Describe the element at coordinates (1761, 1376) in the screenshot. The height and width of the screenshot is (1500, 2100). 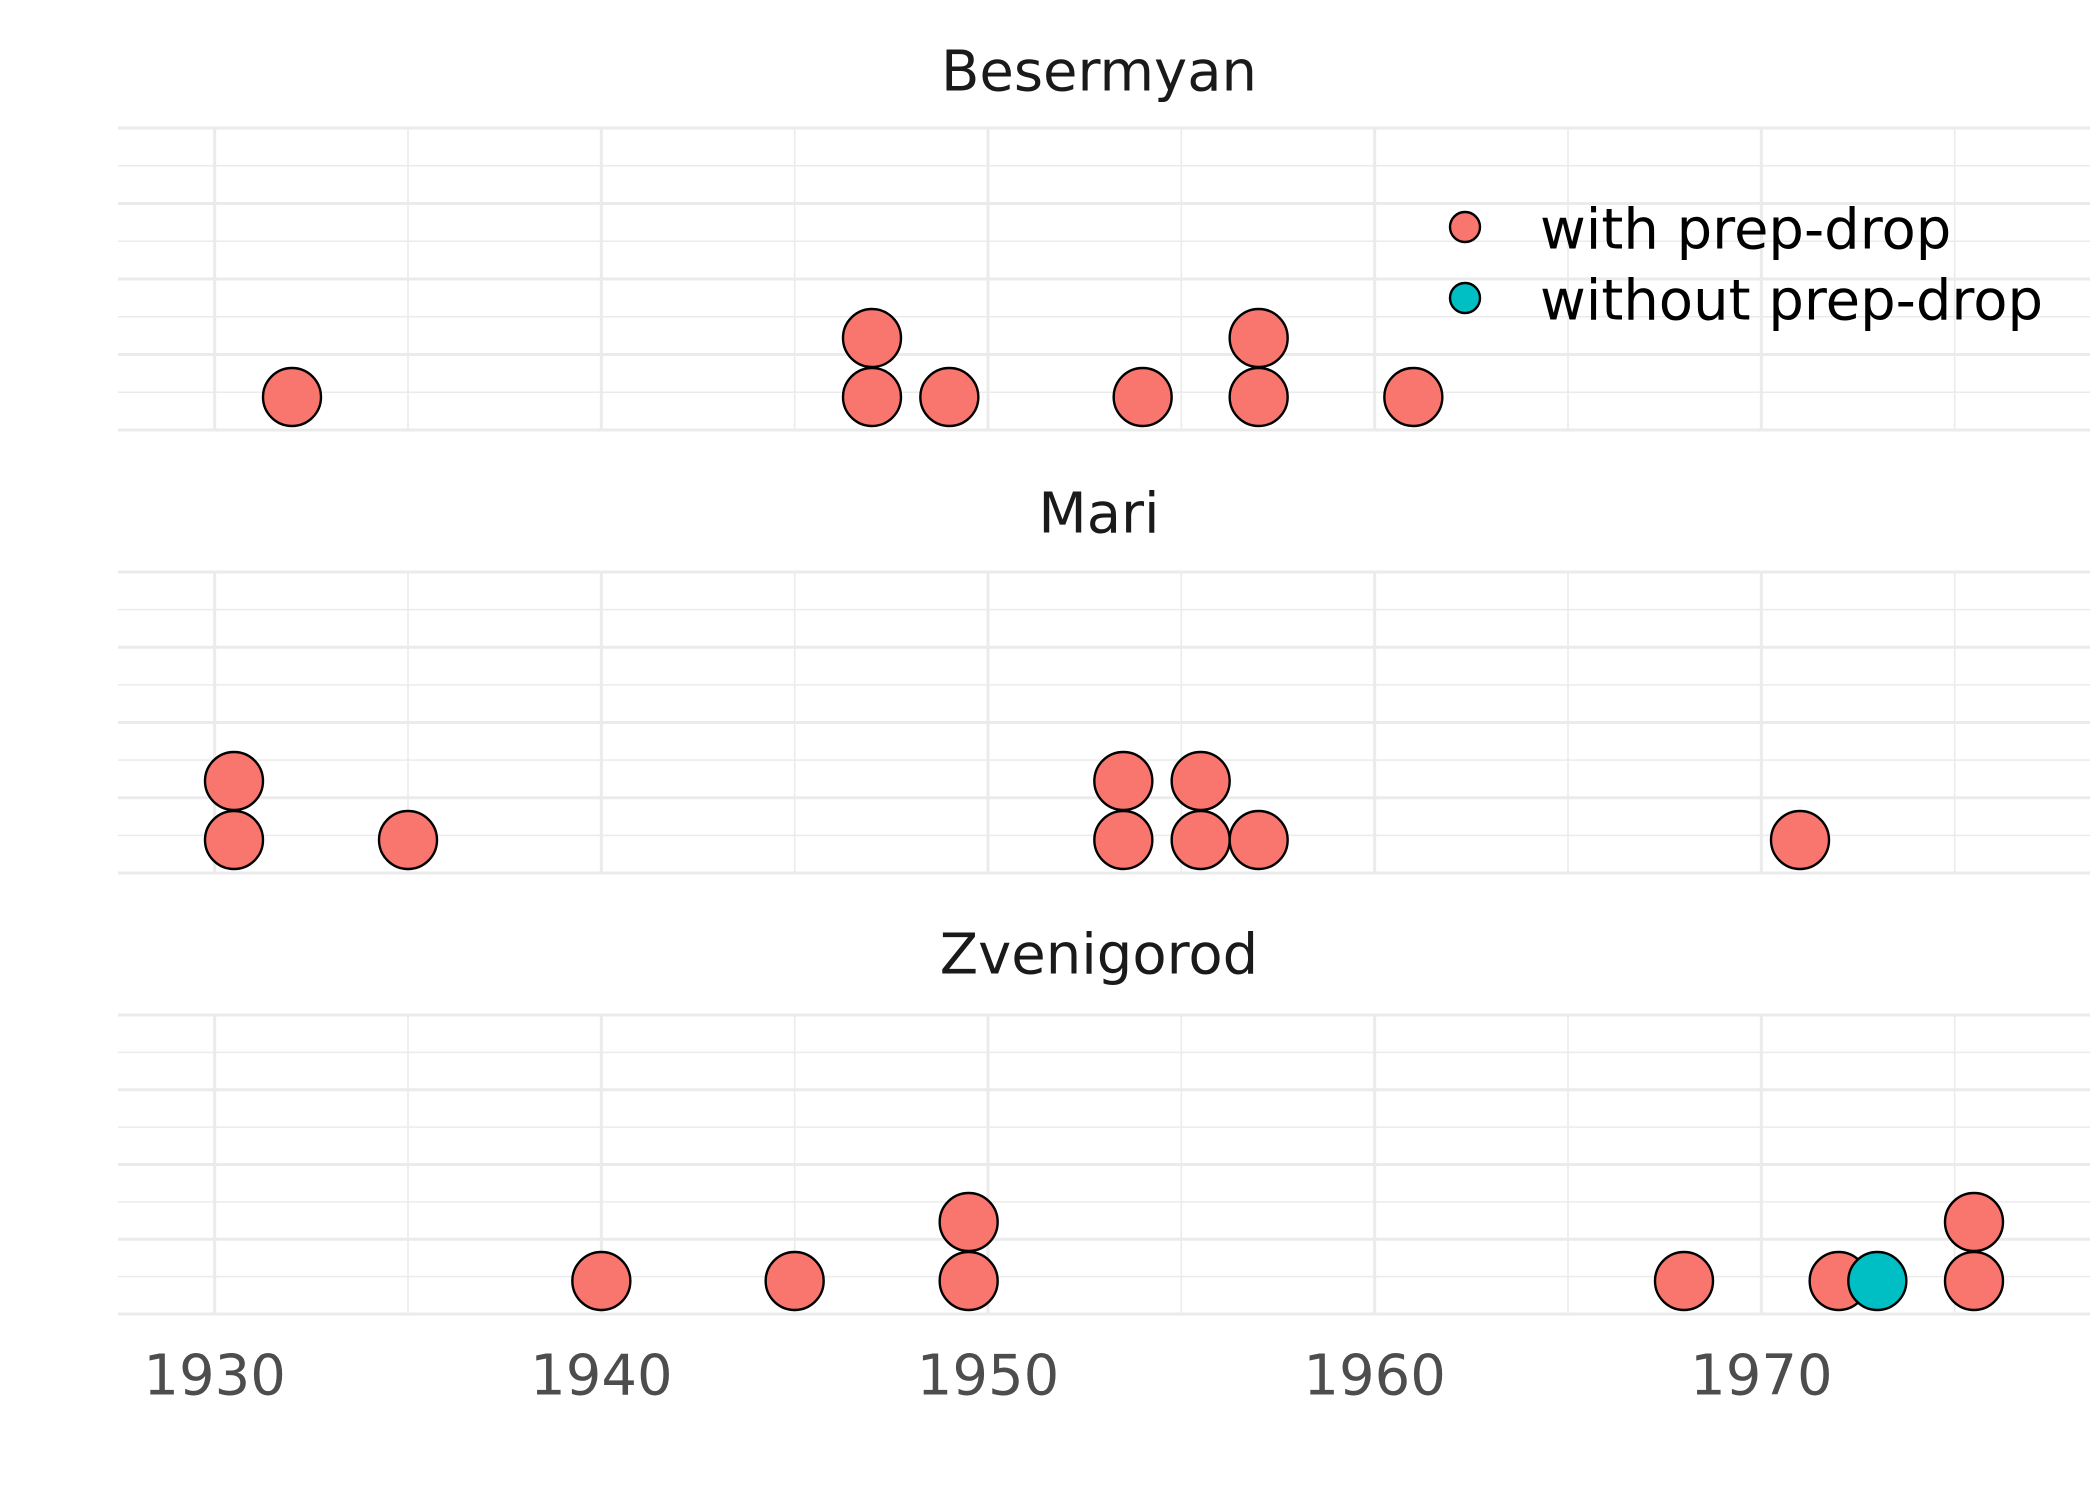
I see `x-tick-label: 1970` at that location.